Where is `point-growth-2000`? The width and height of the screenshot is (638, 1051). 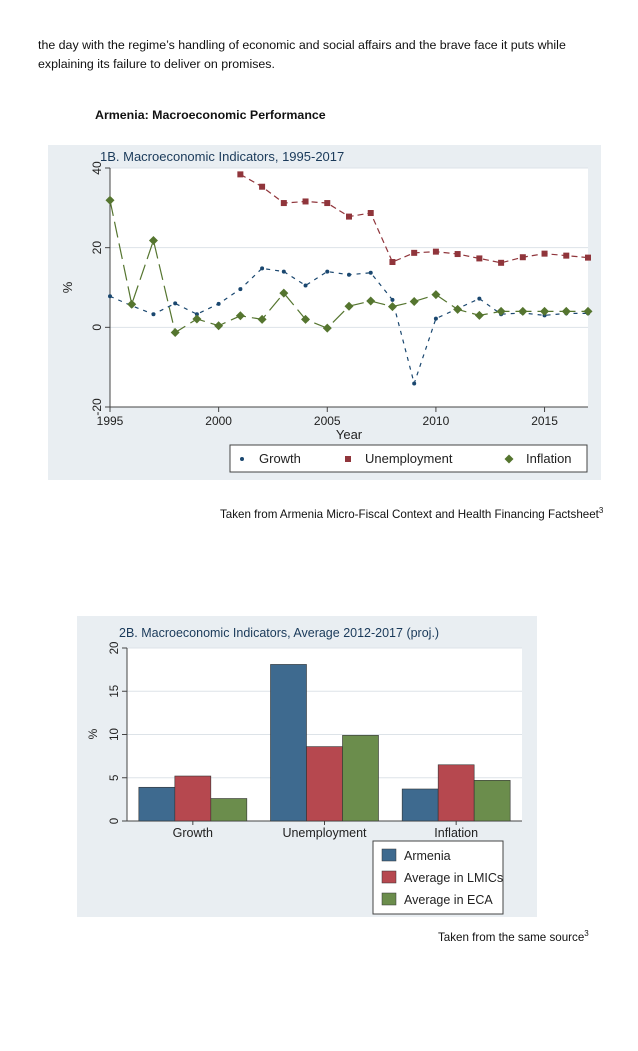 point-growth-2000 is located at coordinates (218, 303).